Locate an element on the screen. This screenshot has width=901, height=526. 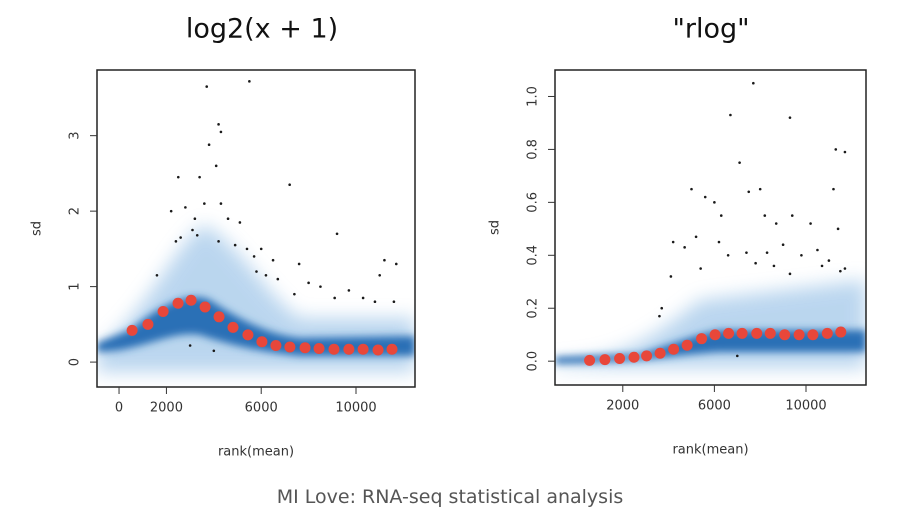
x-tick-label: 2000 is located at coordinates (166, 408).